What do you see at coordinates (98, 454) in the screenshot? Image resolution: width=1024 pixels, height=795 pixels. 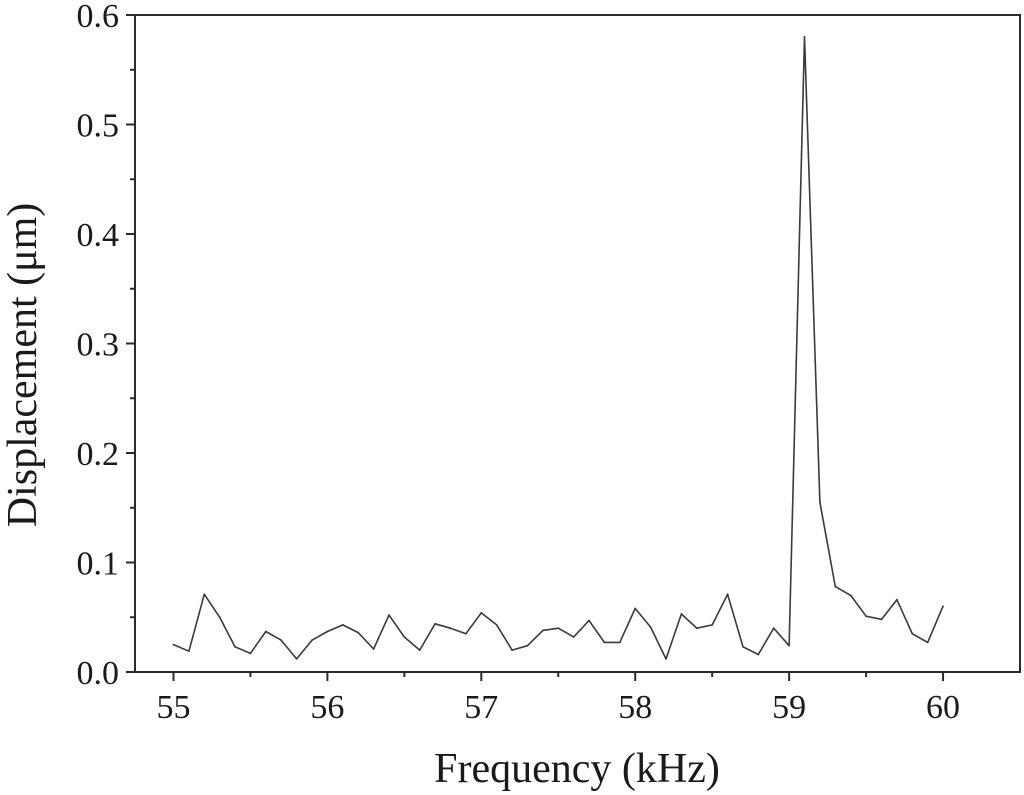 I see `y-tick-label: 0.2` at bounding box center [98, 454].